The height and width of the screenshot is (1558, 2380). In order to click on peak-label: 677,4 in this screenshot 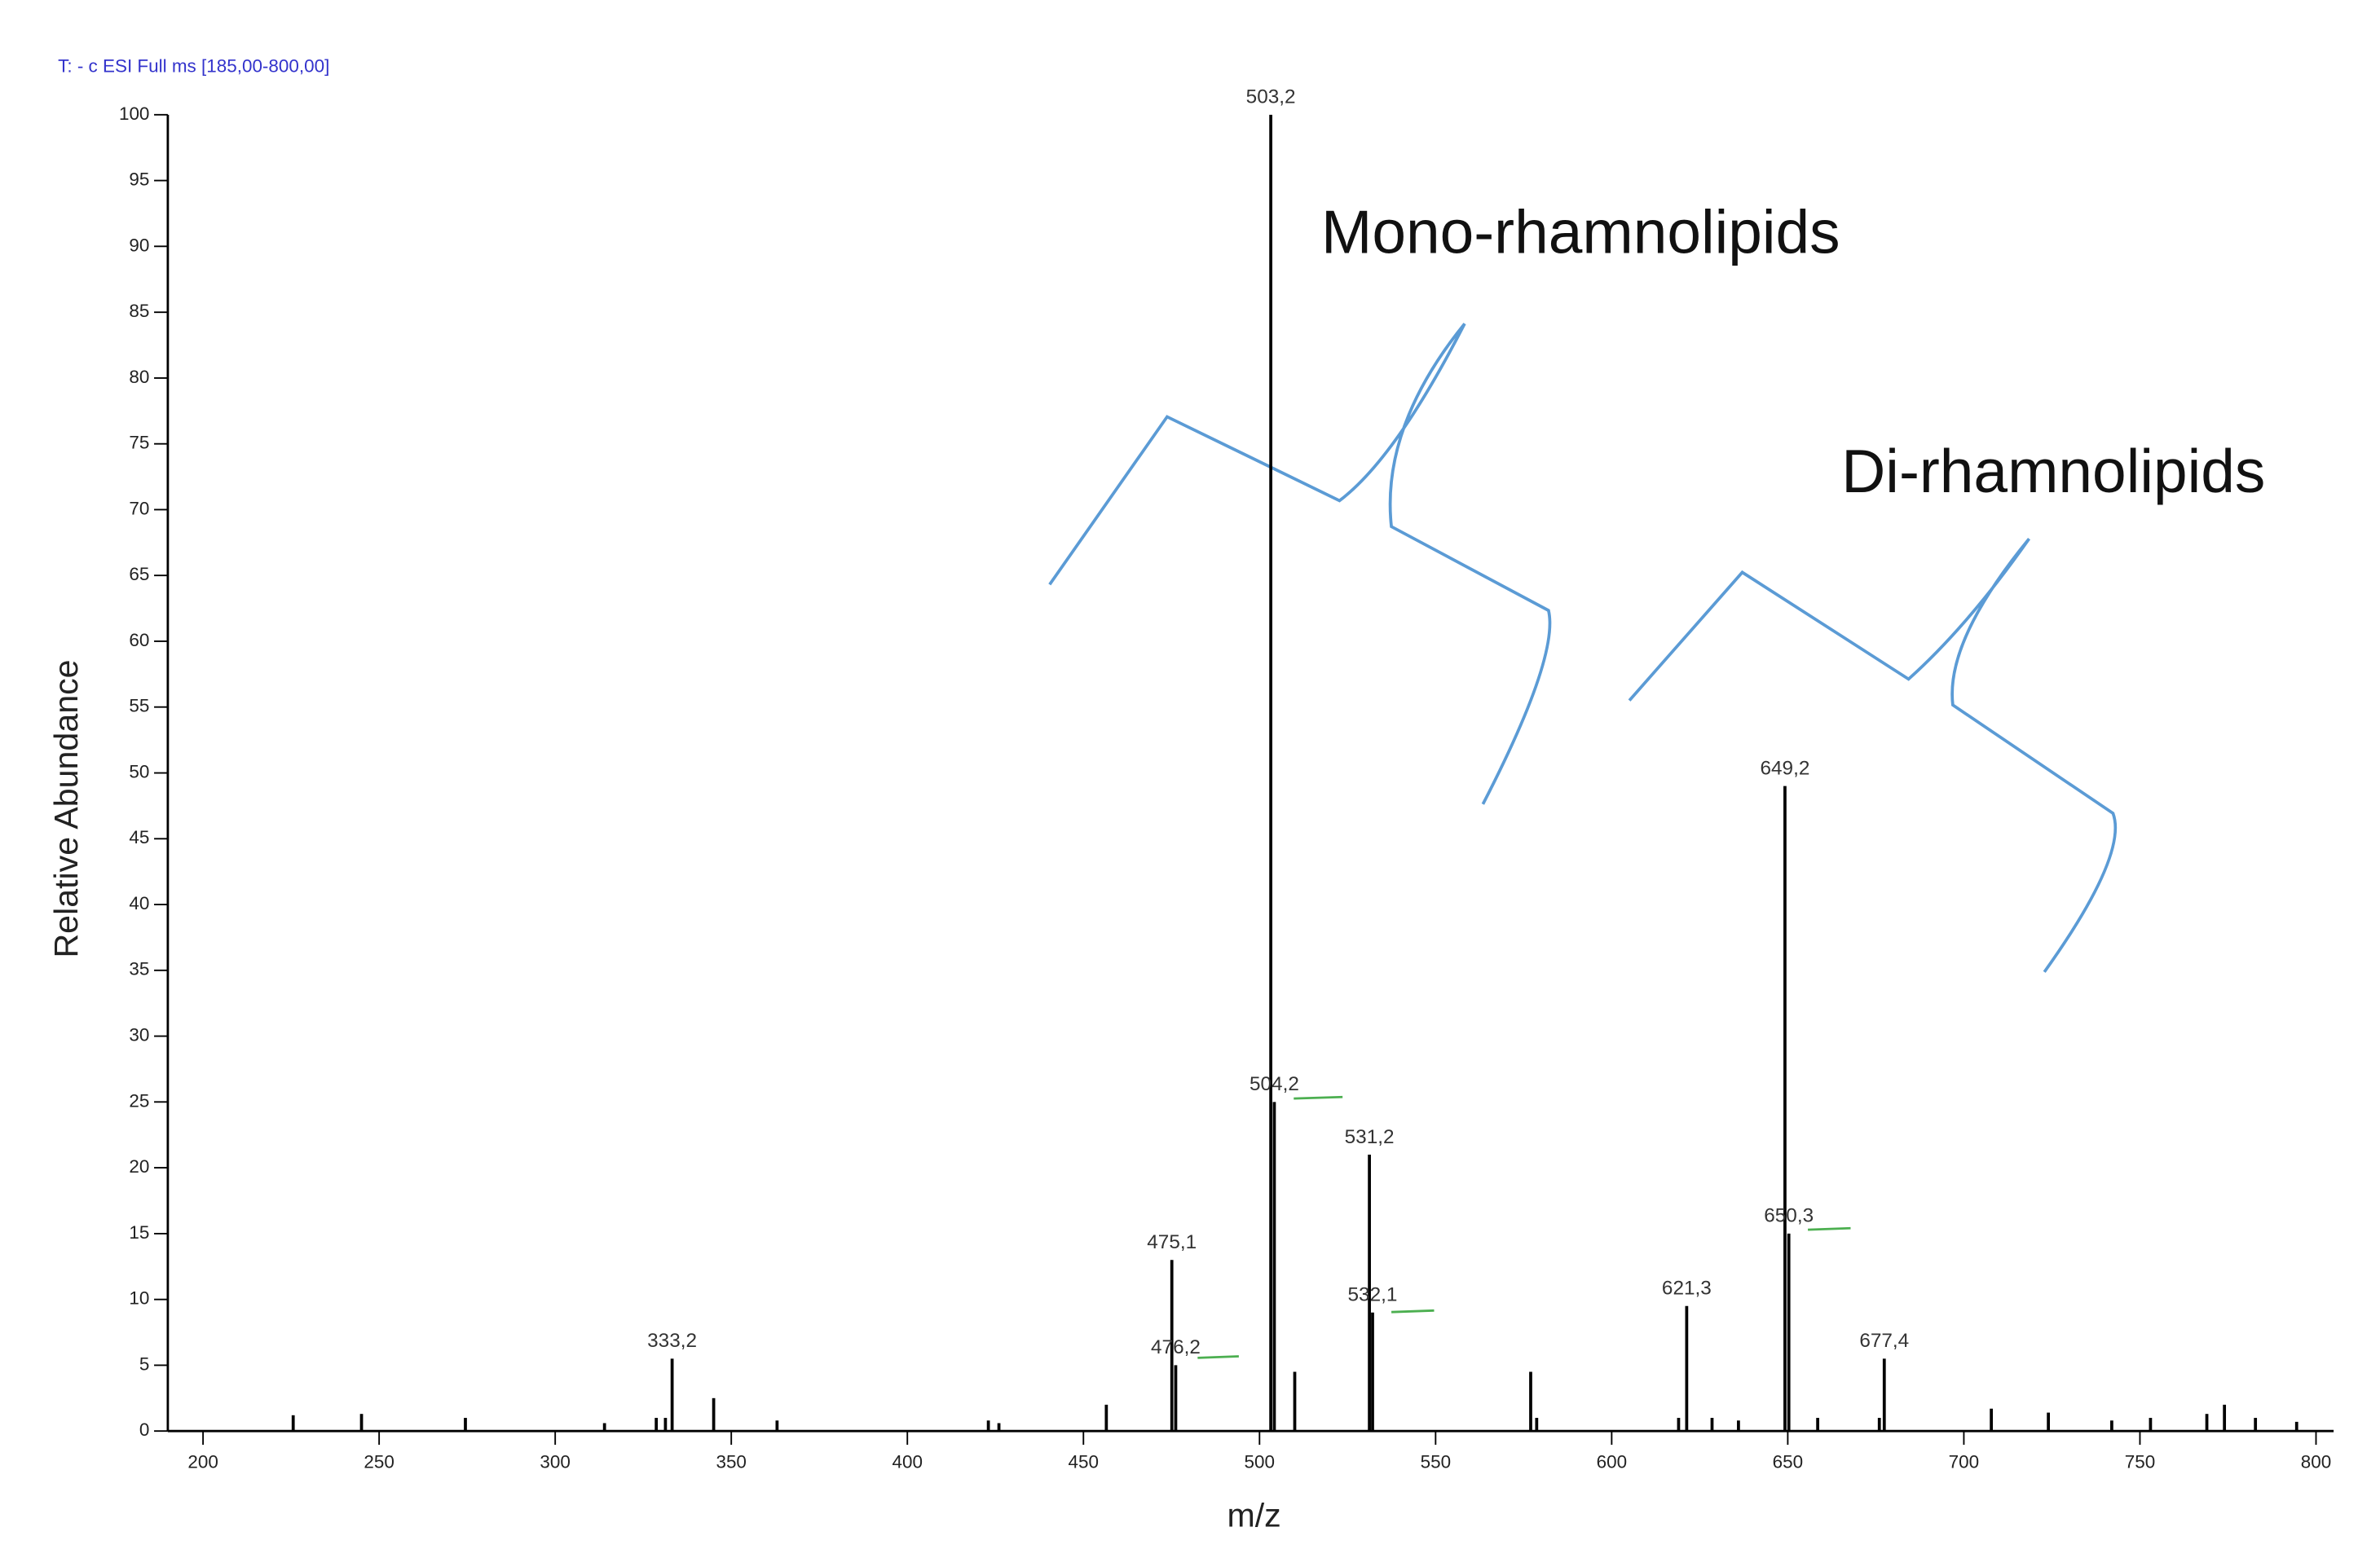, I will do `click(1884, 1341)`.